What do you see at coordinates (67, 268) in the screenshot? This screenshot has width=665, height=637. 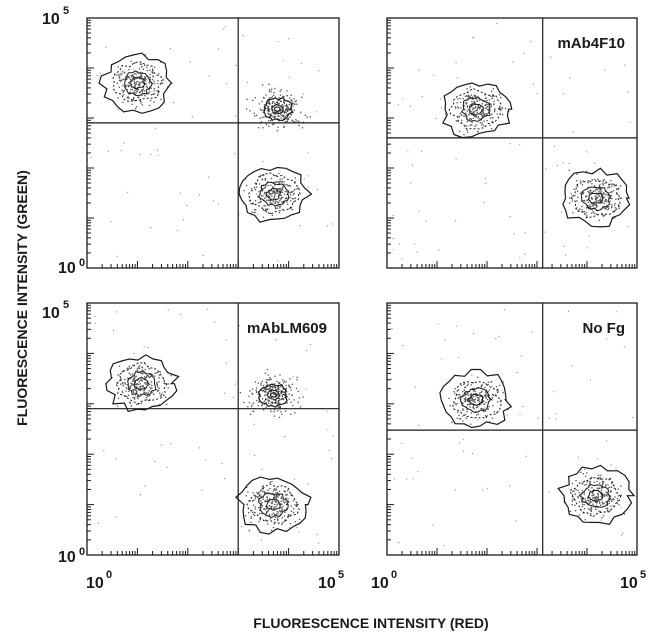 I see `y-tick-bottom-base: 10` at bounding box center [67, 268].